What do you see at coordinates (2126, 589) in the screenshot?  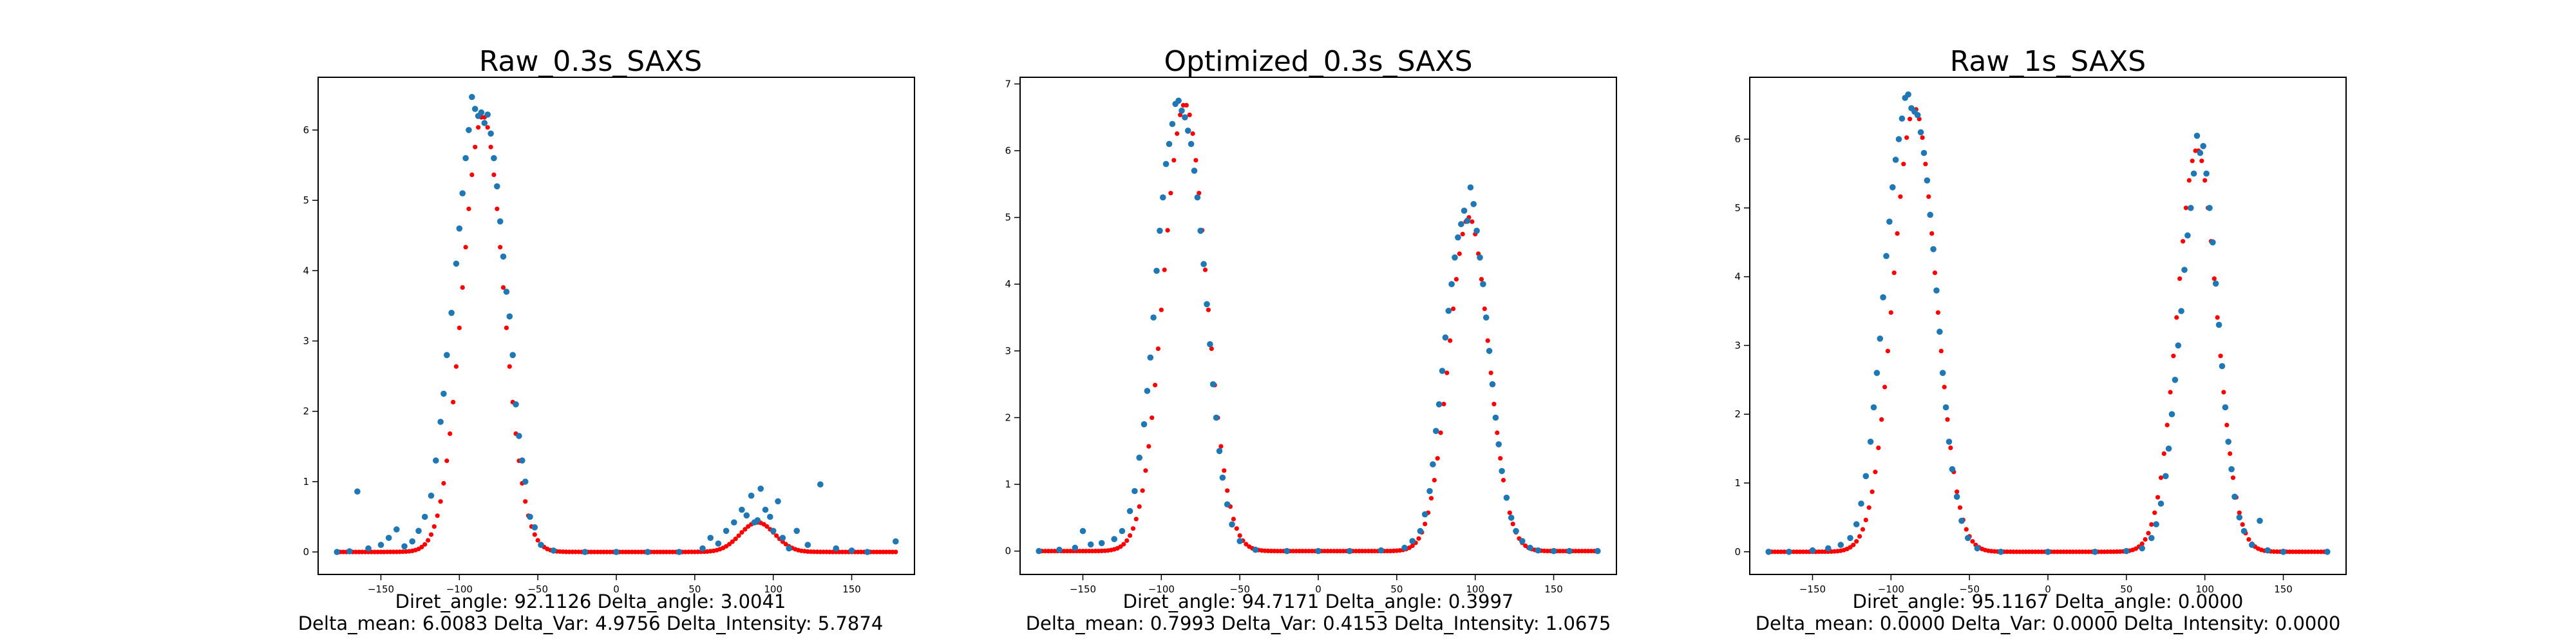 I see `x-tick-label: 50` at bounding box center [2126, 589].